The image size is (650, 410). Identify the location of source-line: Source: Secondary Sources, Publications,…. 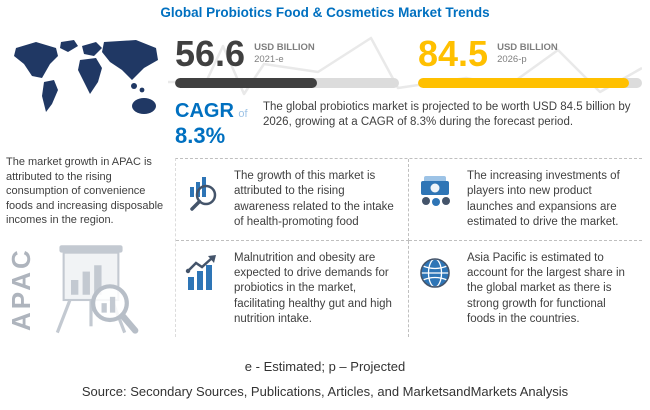
(325, 391).